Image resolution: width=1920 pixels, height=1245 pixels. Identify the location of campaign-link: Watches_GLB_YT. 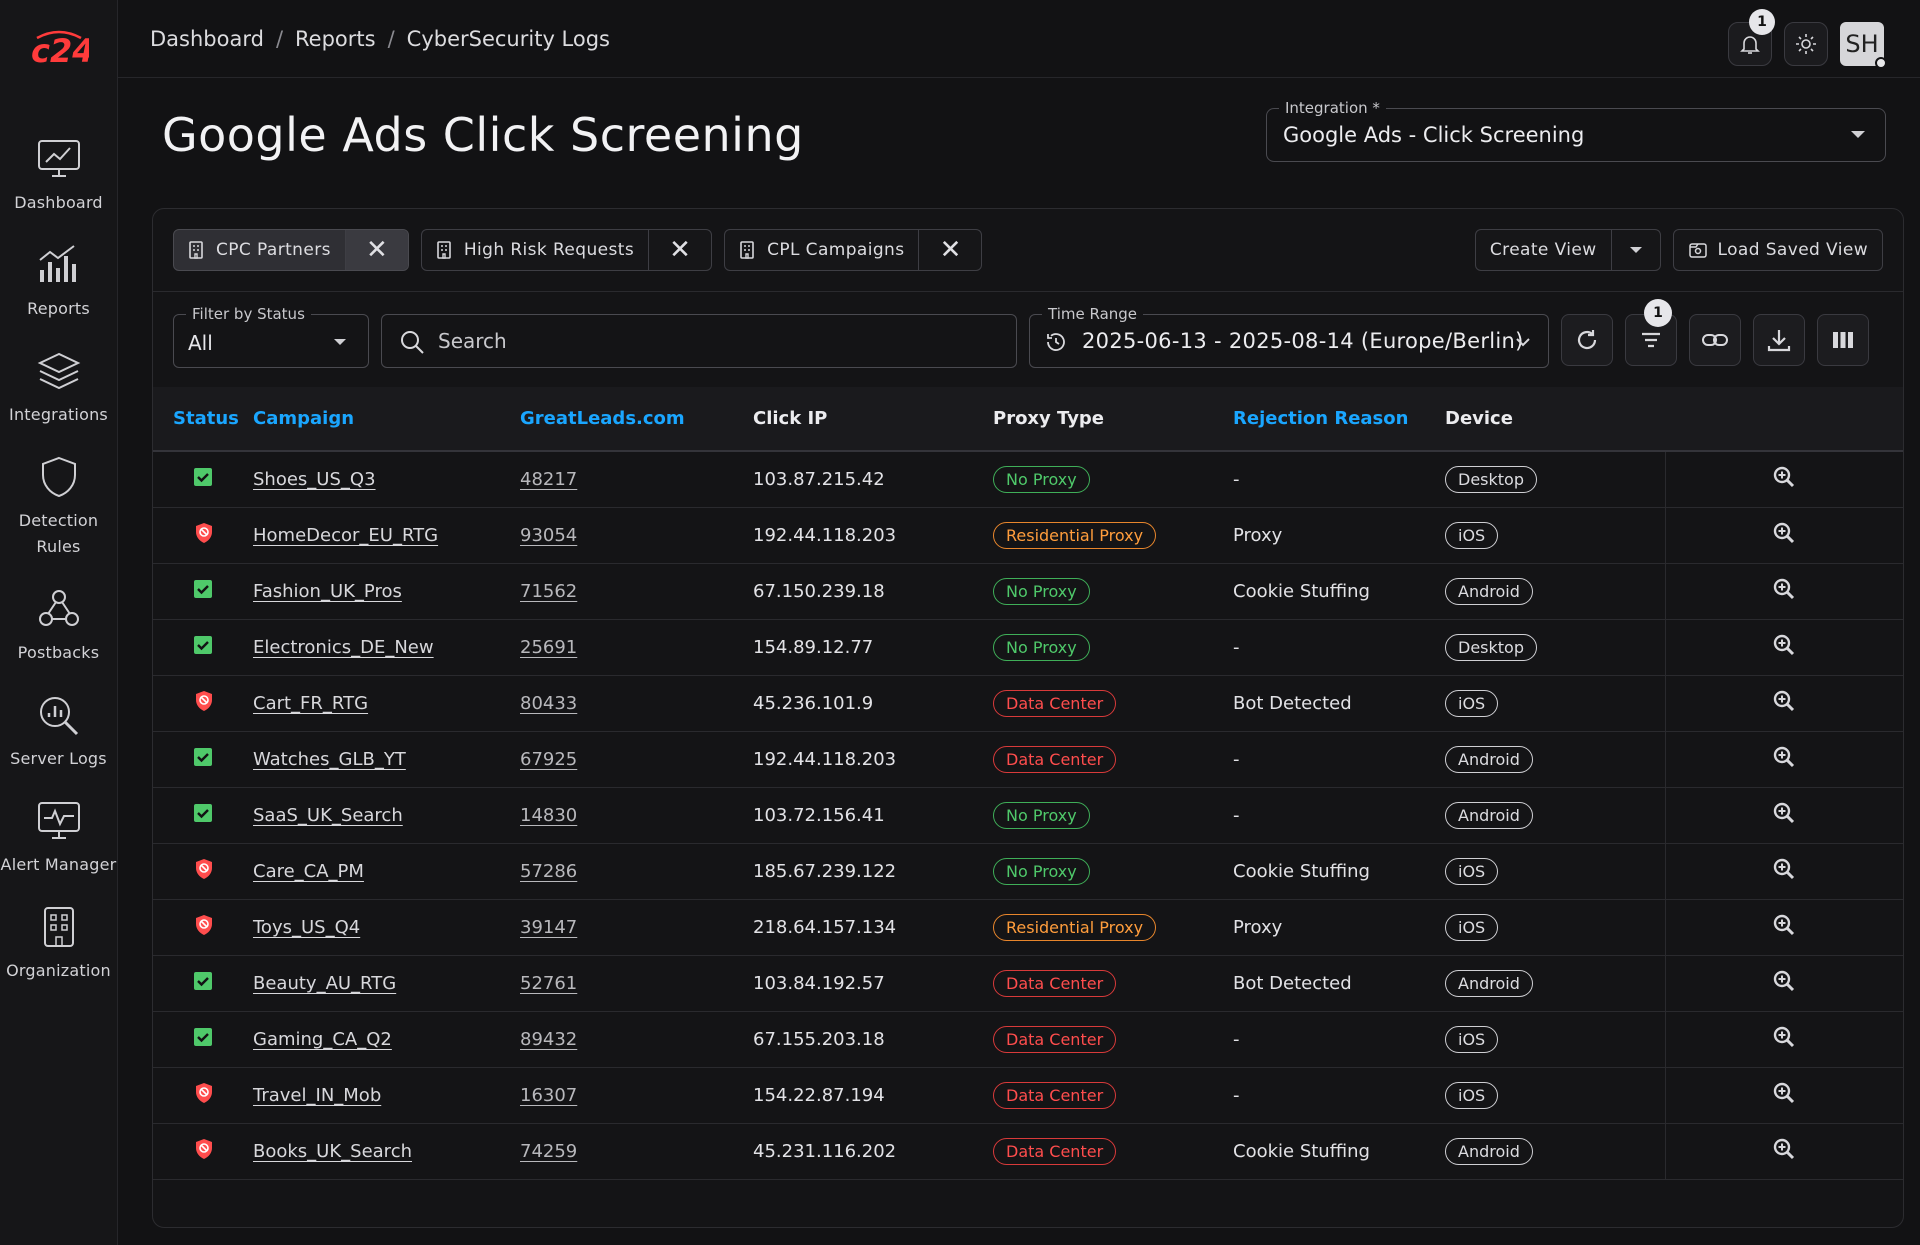
(329, 759).